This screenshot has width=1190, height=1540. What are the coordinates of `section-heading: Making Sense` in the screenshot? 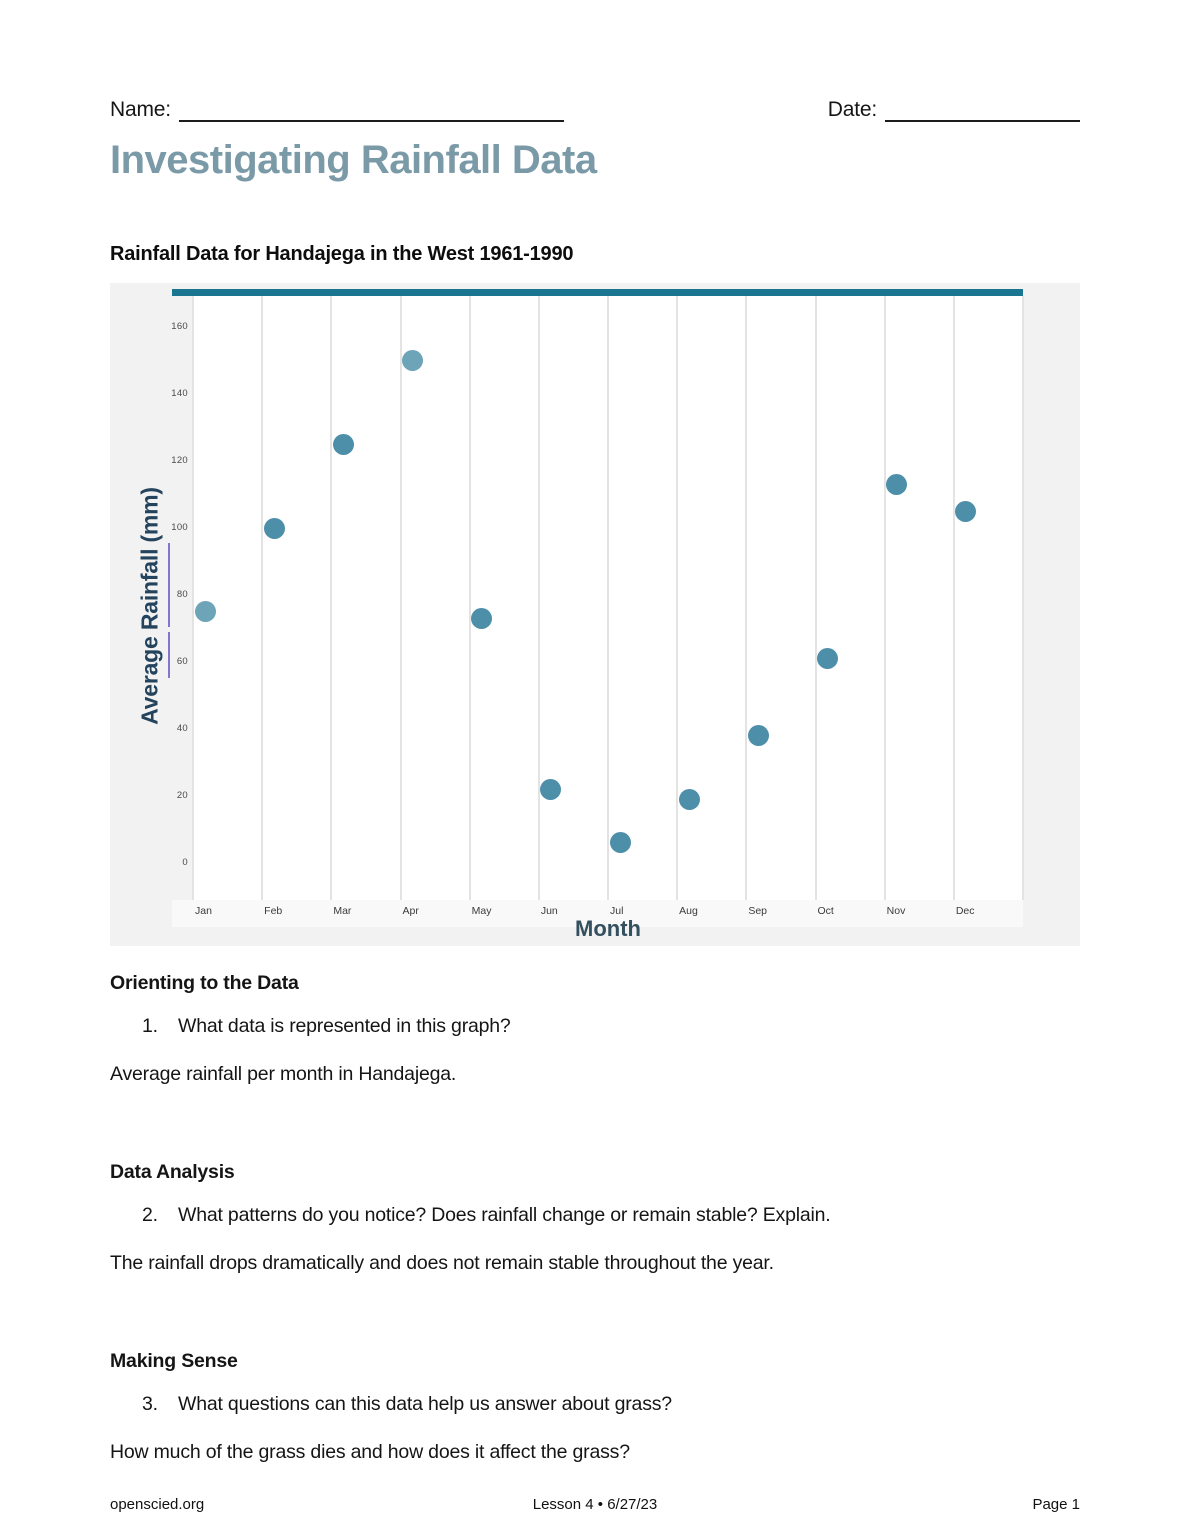 It's located at (174, 1361).